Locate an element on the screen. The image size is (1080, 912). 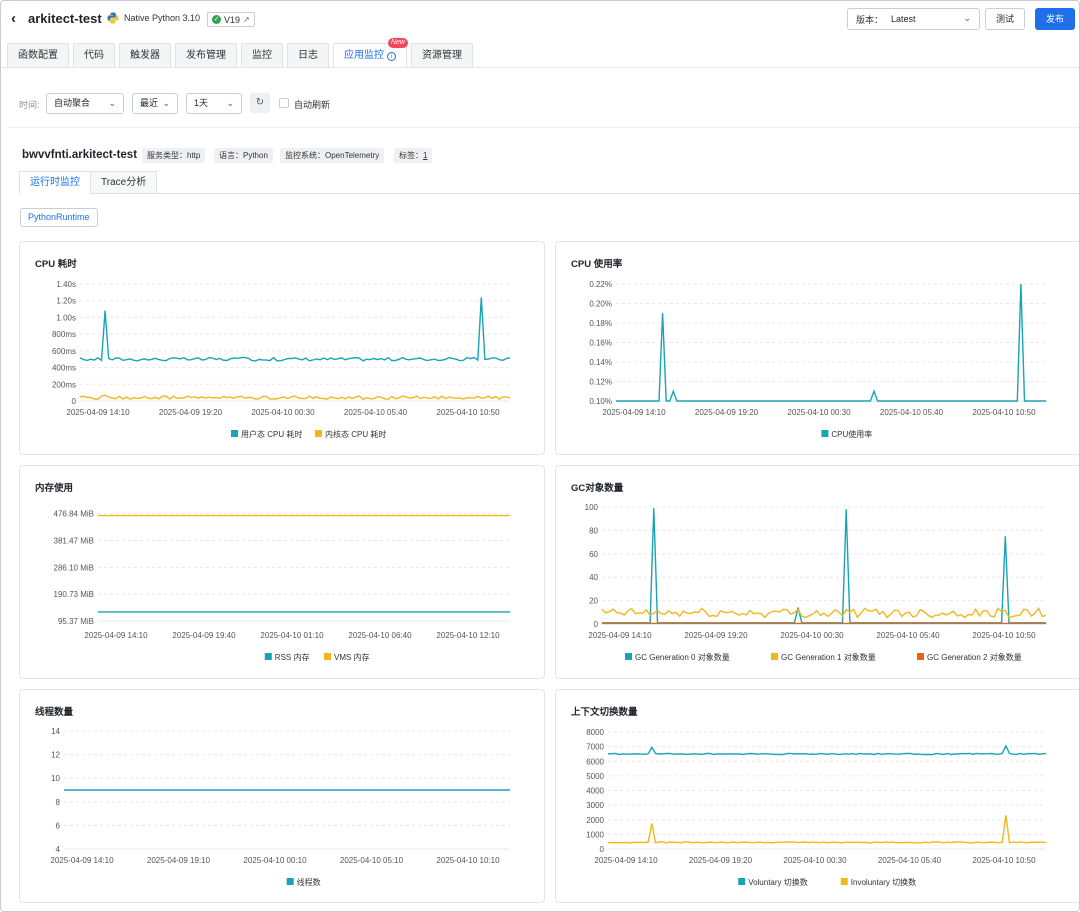
x-tick-label: 2025-04-10 00:10 is located at coordinates (275, 860).